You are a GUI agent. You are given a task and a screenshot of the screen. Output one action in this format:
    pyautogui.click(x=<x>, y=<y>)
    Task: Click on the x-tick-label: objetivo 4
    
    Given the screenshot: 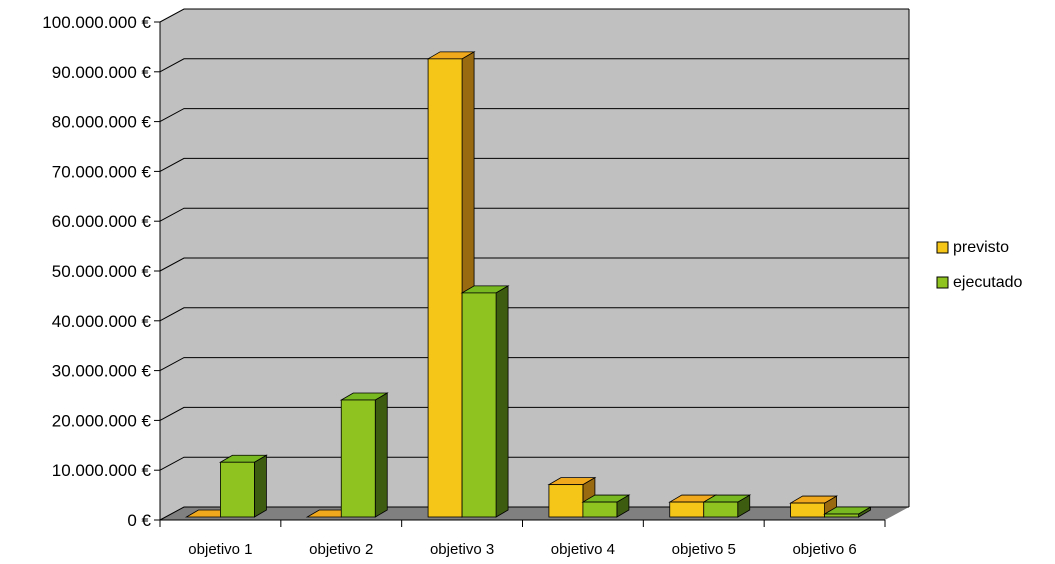 What is the action you would take?
    pyautogui.click(x=583, y=549)
    